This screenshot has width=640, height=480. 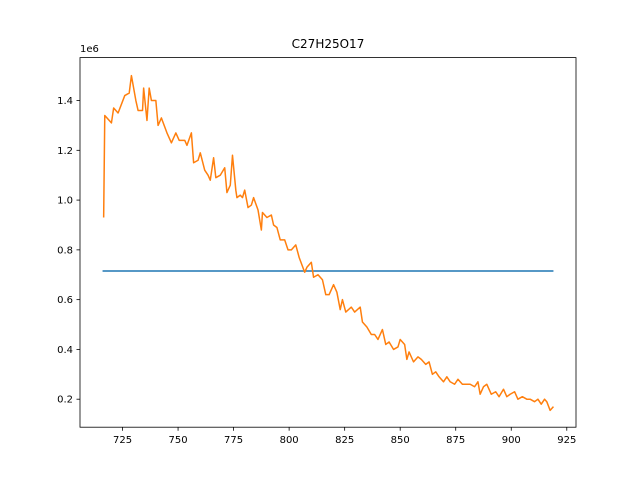 I want to click on y-tick-label: 1.0, so click(x=65, y=201).